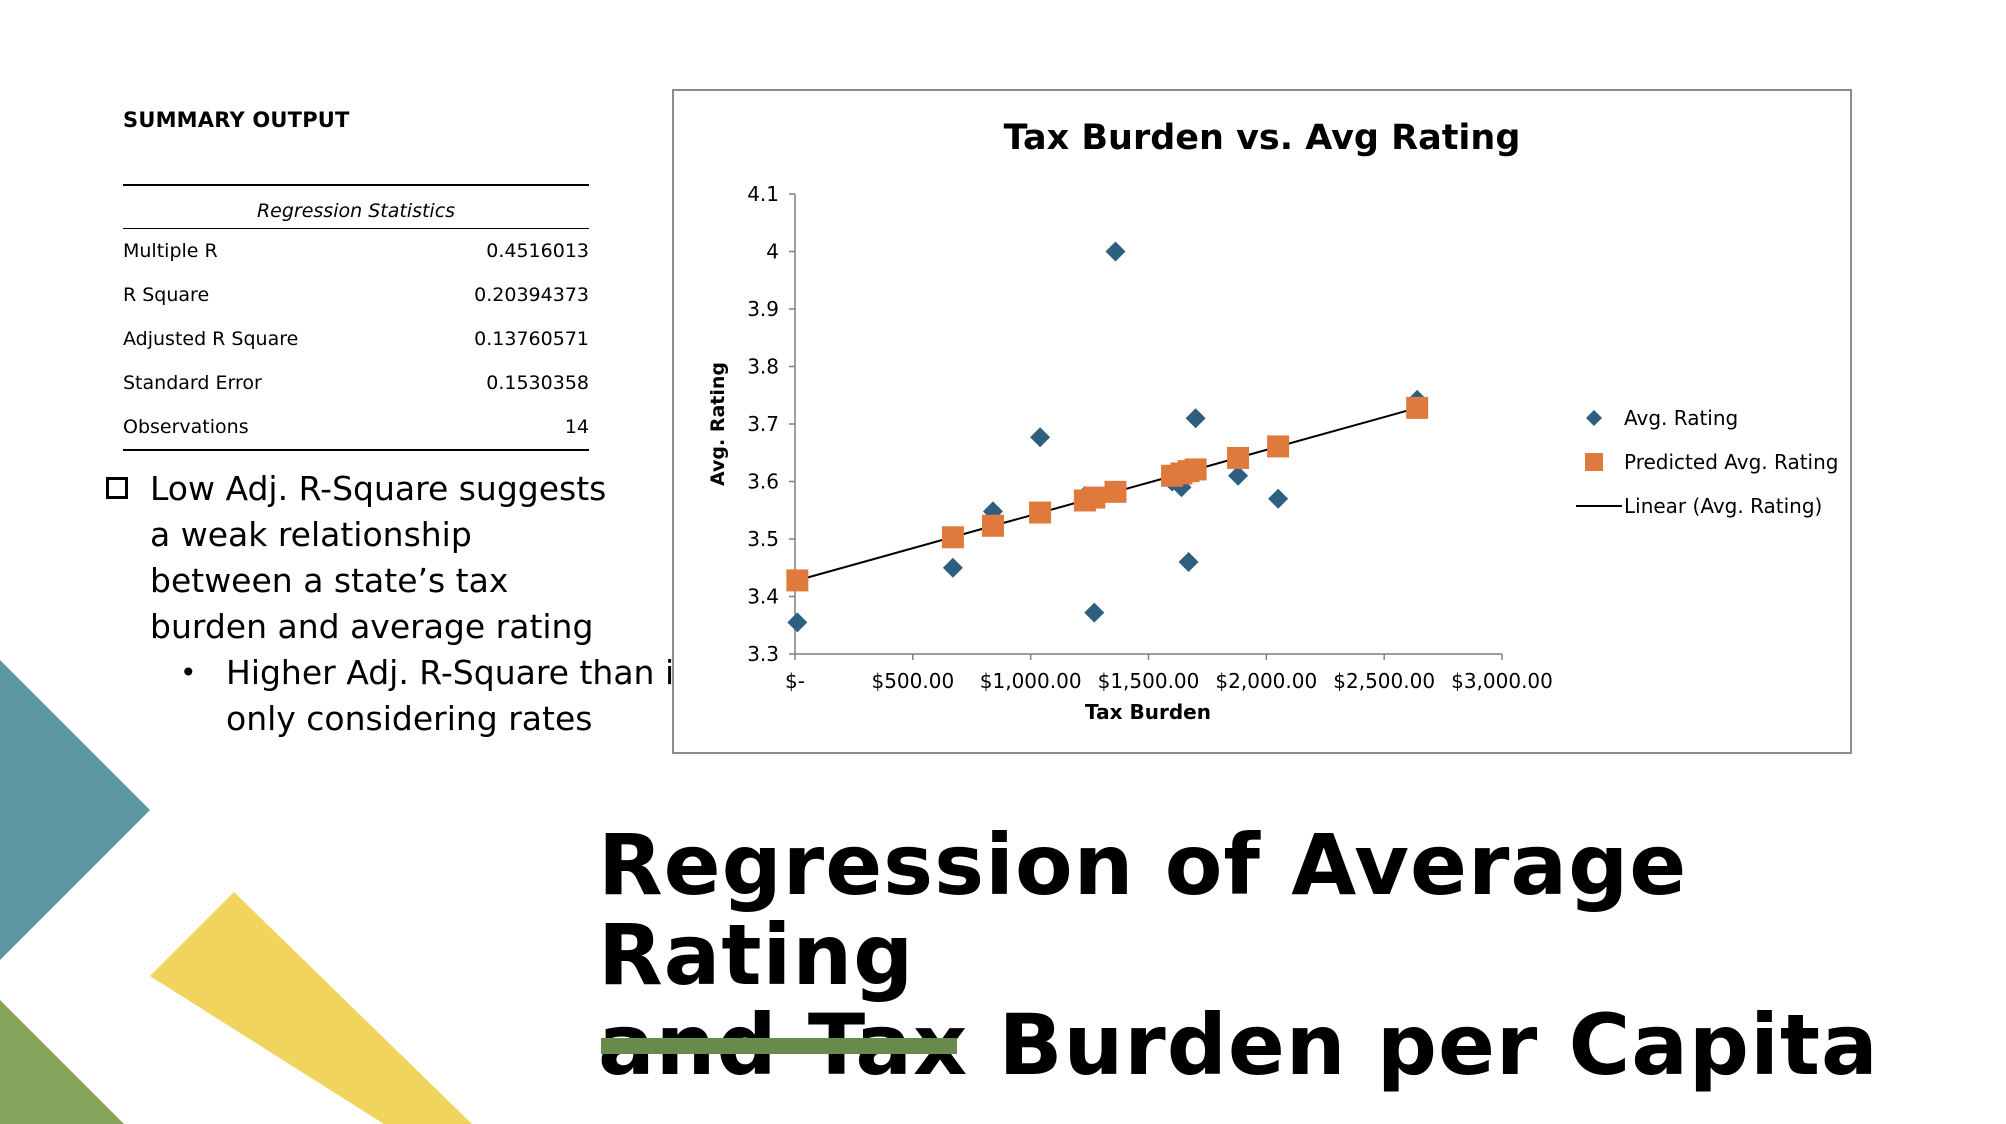  What do you see at coordinates (763, 539) in the screenshot?
I see `y-tick-label: 3.5` at bounding box center [763, 539].